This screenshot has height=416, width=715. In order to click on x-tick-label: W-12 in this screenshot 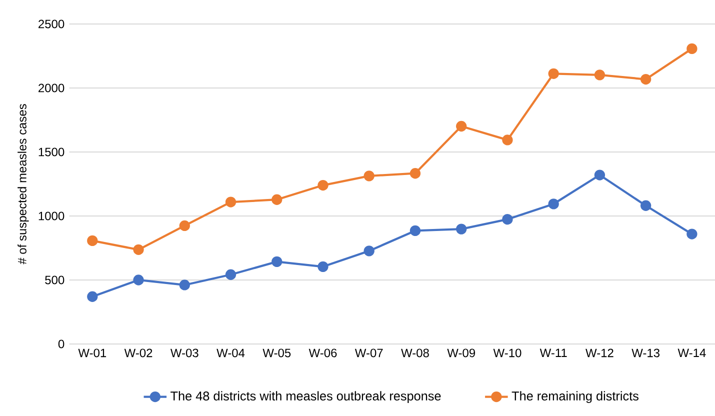, I will do `click(600, 353)`.